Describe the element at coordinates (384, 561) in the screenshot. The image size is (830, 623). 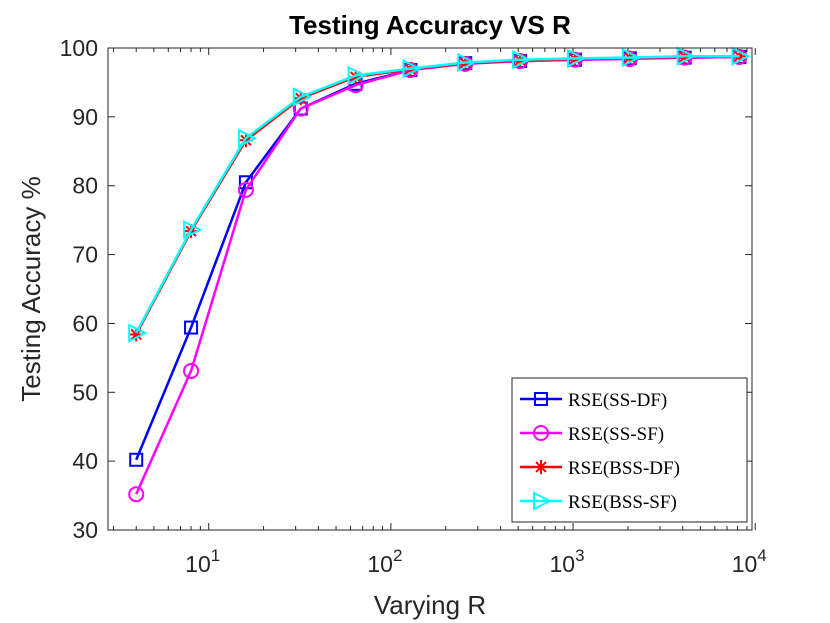
I see `x-tick-label: 10²` at that location.